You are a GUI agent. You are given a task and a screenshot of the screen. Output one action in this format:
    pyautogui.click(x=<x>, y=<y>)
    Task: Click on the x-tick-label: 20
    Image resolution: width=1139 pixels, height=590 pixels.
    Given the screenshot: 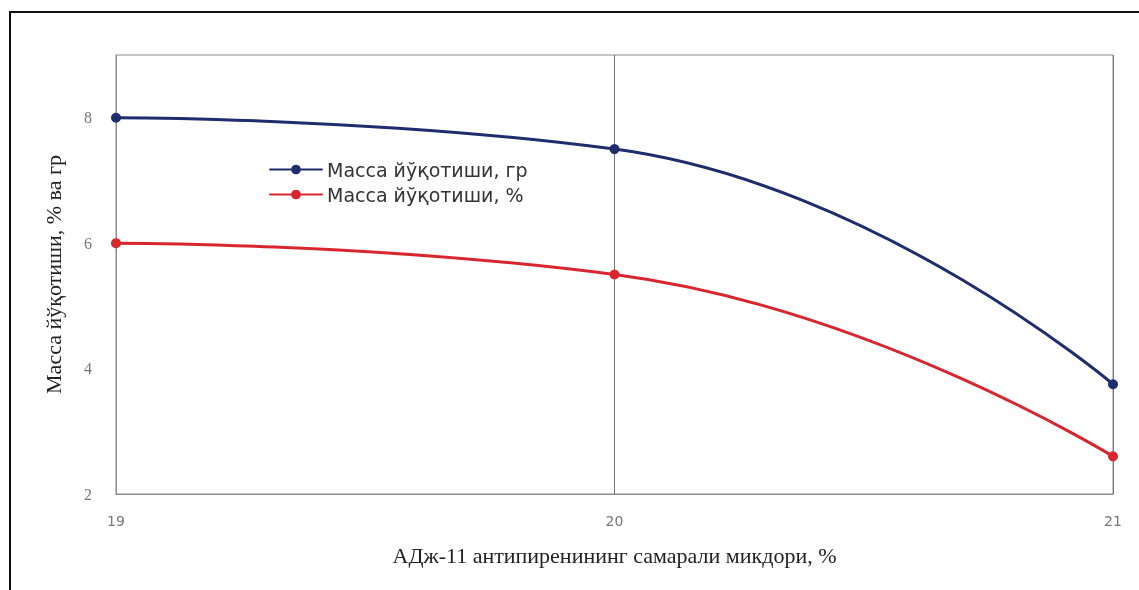 What is the action you would take?
    pyautogui.click(x=614, y=521)
    